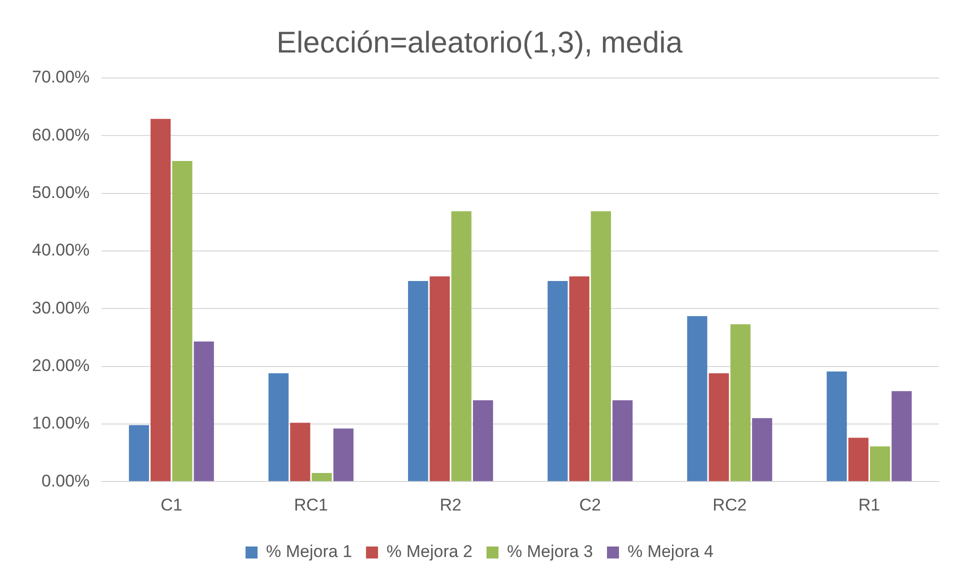 Image resolution: width=955 pixels, height=581 pixels. Describe the element at coordinates (590, 504) in the screenshot. I see `x-tick-label: C2` at that location.